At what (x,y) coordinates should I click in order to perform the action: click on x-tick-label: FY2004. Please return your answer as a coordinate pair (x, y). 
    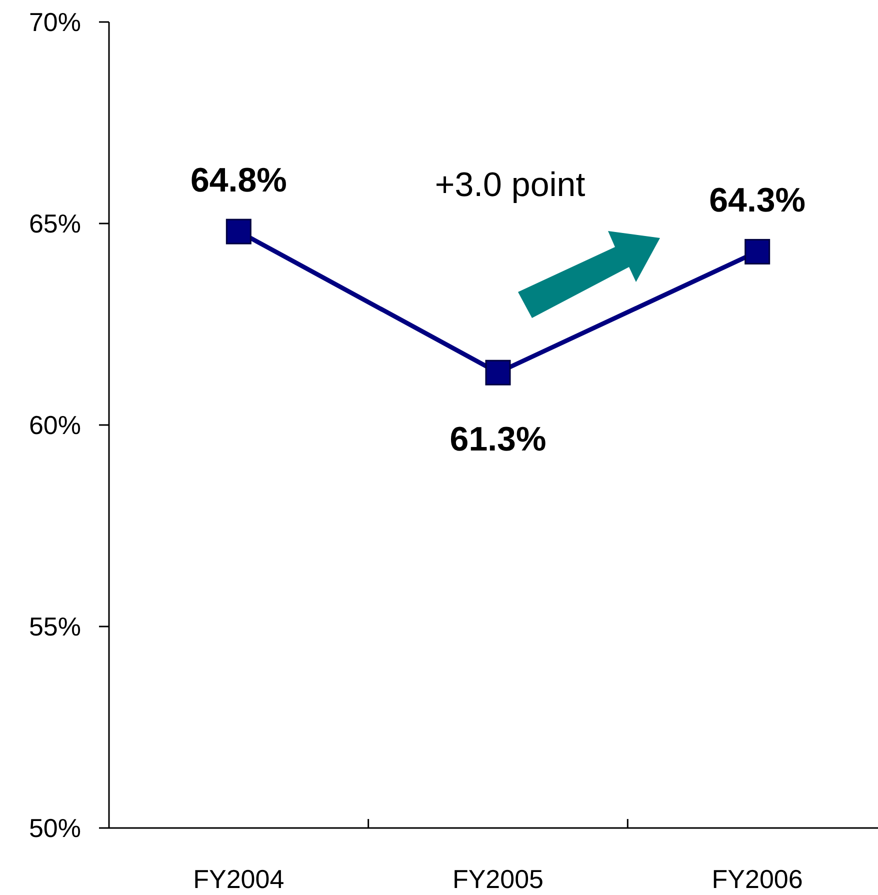
    Looking at the image, I should click on (238, 879).